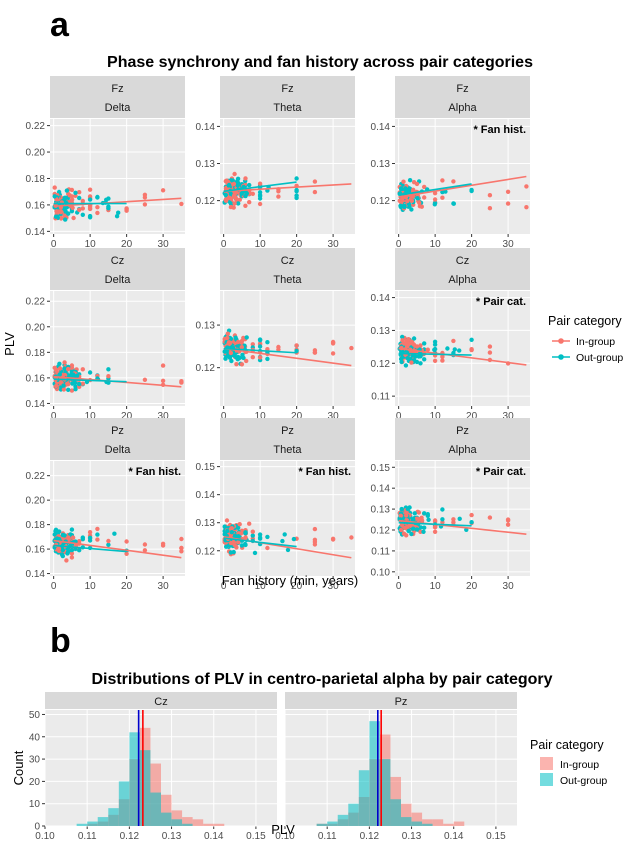  I want to click on y-tick-label: 10, so click(35, 804).